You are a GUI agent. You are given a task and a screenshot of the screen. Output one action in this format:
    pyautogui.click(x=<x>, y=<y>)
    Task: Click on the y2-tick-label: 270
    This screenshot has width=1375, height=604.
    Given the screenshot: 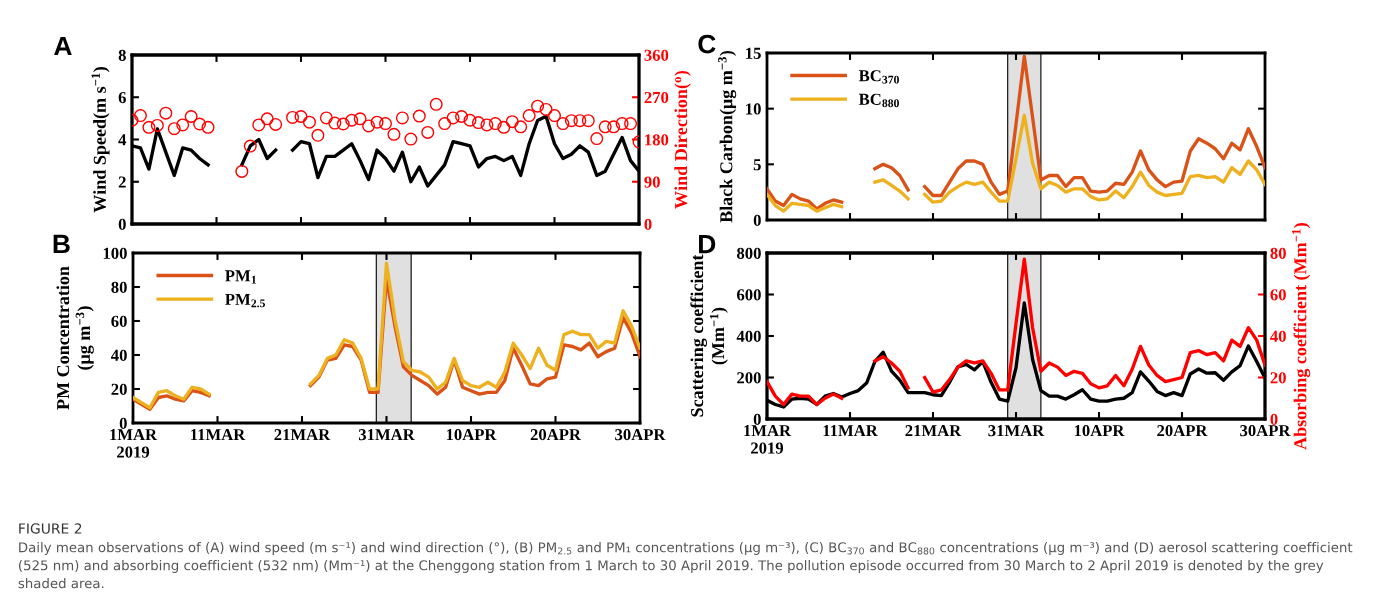 What is the action you would take?
    pyautogui.click(x=656, y=97)
    